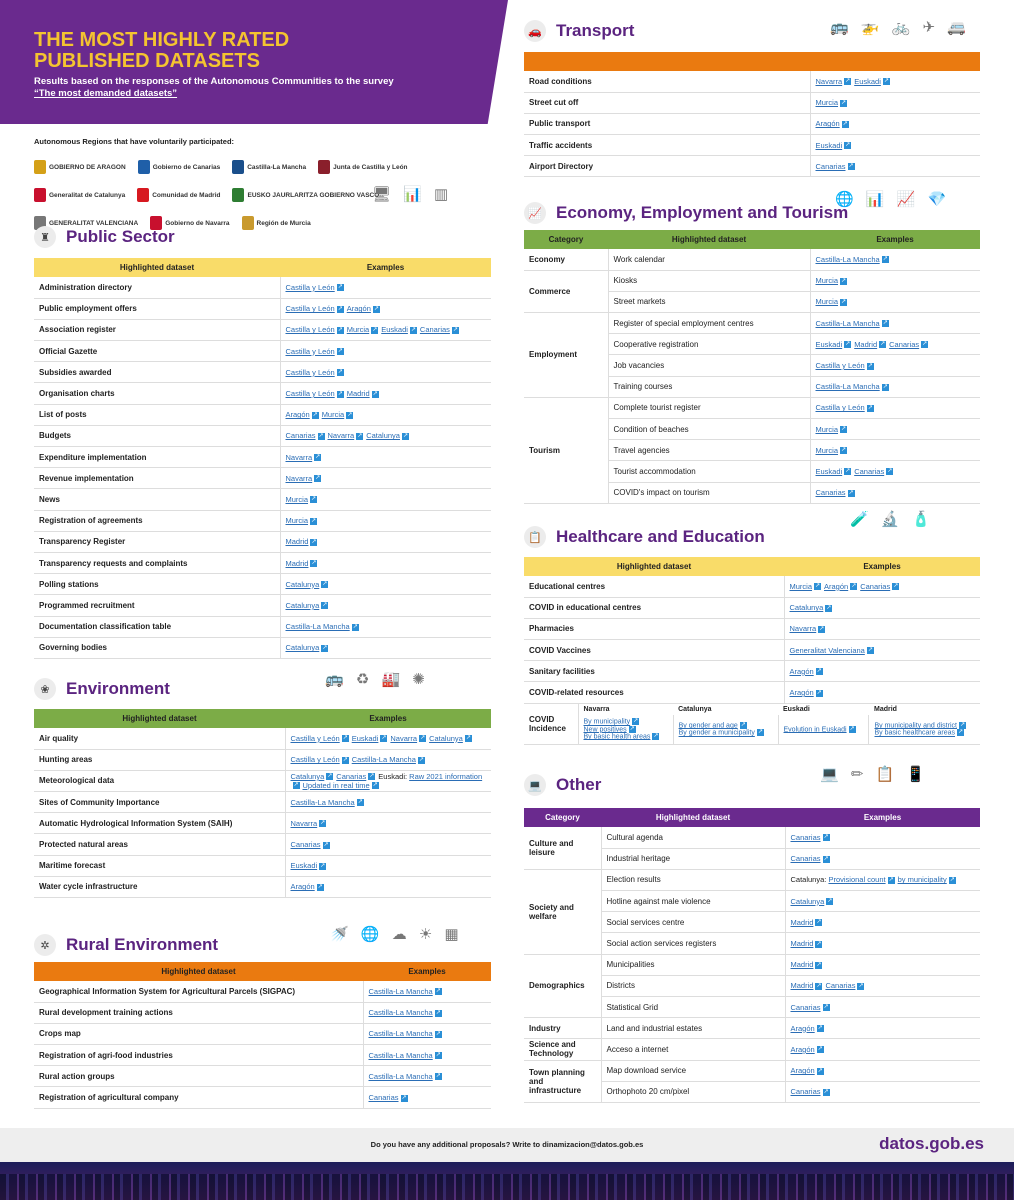  Describe the element at coordinates (923, 733) in the screenshot. I see `example-link: By basic healthcare areas` at that location.